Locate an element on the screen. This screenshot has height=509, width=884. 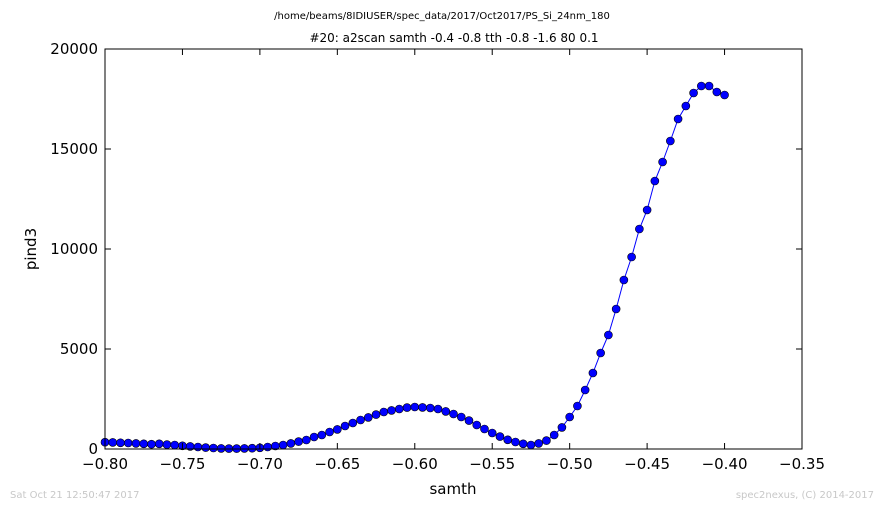
x-tick-label: −0.40 is located at coordinates (725, 464).